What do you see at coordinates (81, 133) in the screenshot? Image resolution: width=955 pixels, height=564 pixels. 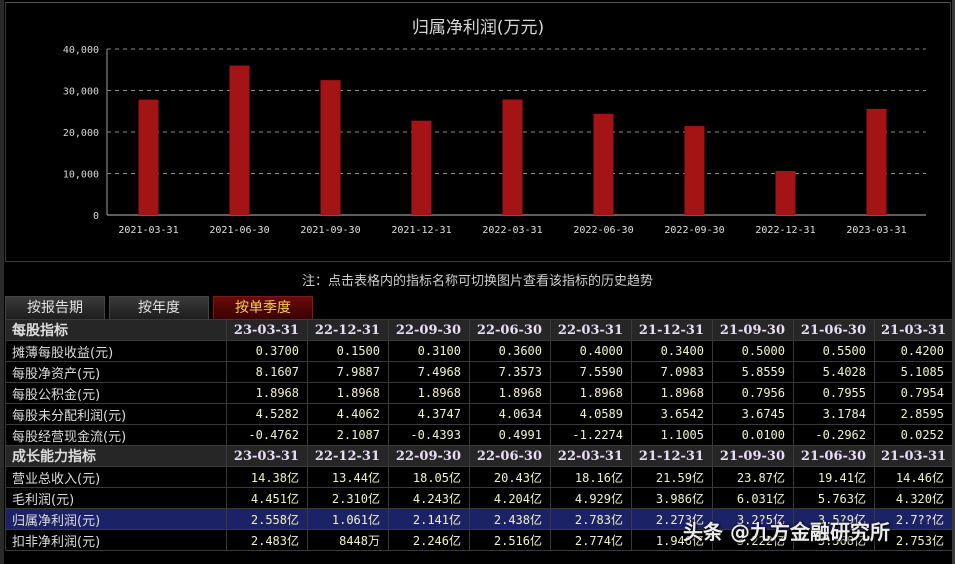 I see `y-tick-label: 20,000` at bounding box center [81, 133].